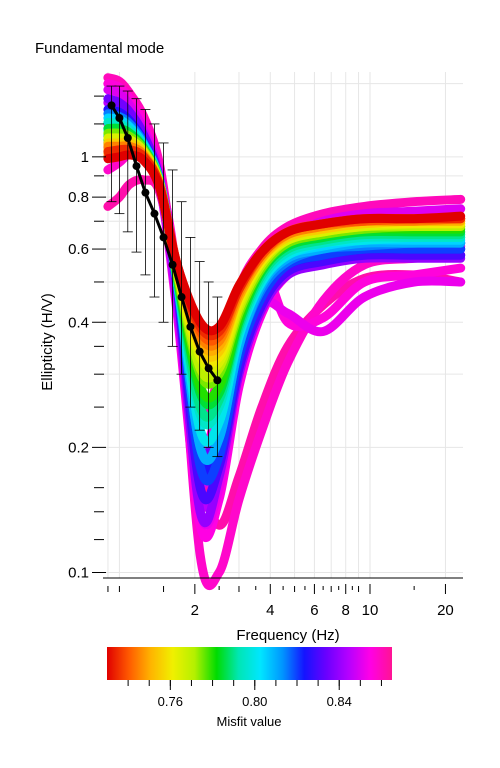 Image resolution: width=500 pixels, height=768 pixels. I want to click on x-tick-label: 2, so click(195, 610).